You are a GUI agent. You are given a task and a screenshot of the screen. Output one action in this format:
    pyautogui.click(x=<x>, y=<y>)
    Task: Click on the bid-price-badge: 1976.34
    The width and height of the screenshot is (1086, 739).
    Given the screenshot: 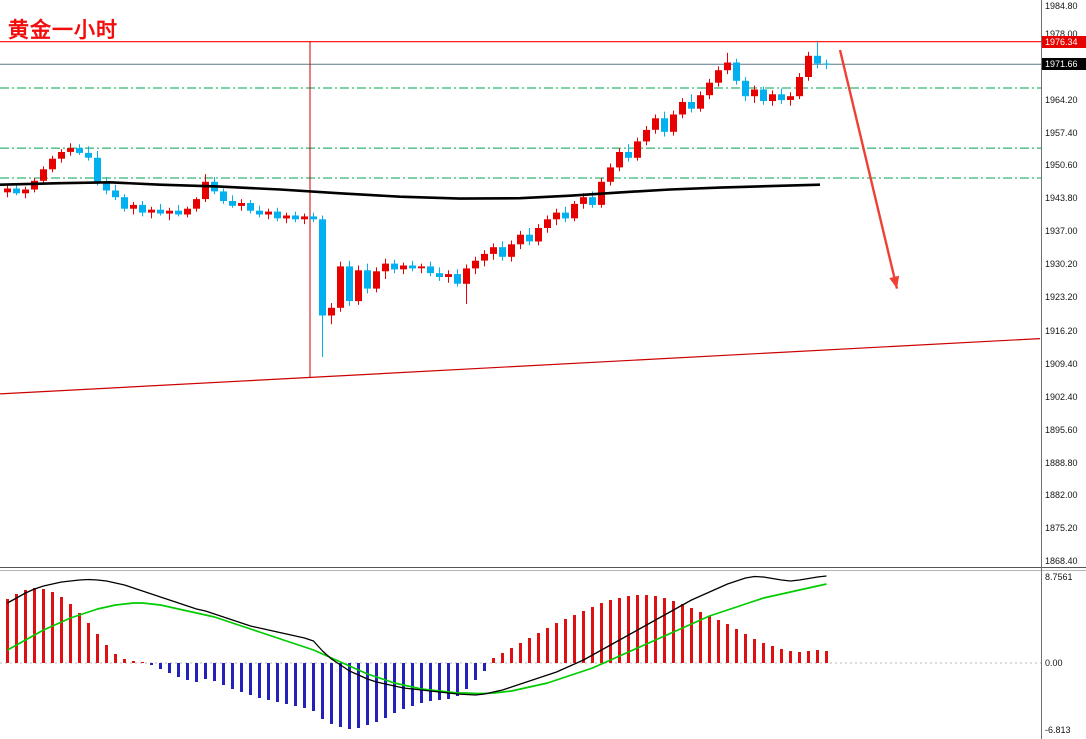 What is the action you would take?
    pyautogui.click(x=1064, y=41)
    